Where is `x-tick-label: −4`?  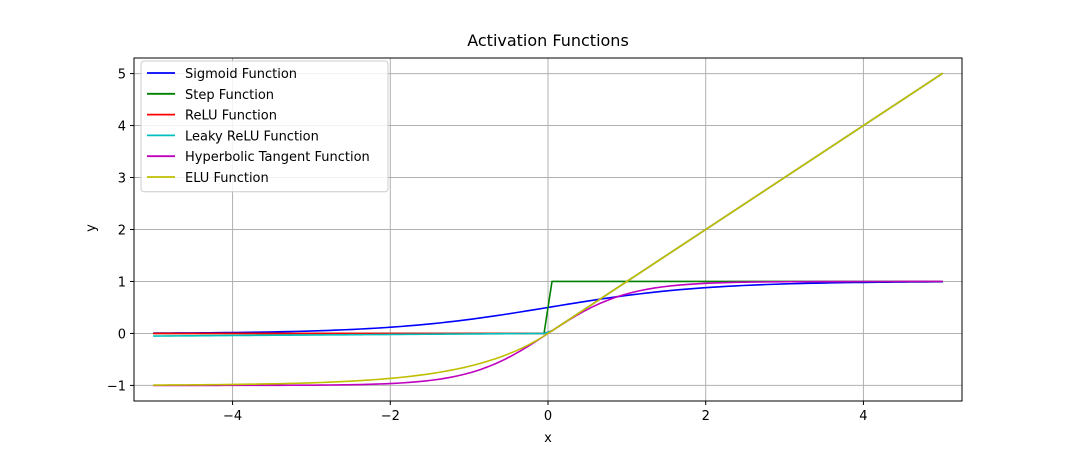
x-tick-label: −4 is located at coordinates (232, 416).